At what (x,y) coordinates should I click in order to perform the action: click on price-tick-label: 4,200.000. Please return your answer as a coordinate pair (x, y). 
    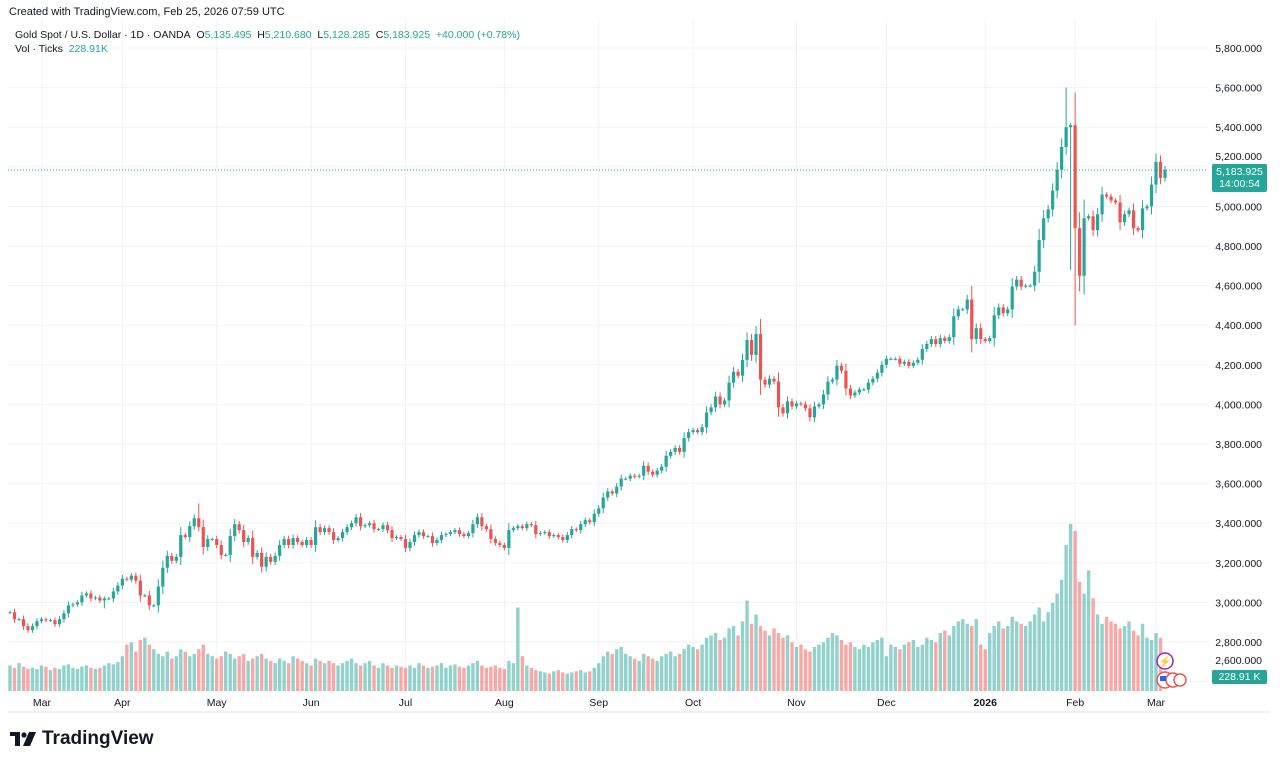
    Looking at the image, I should click on (1238, 366).